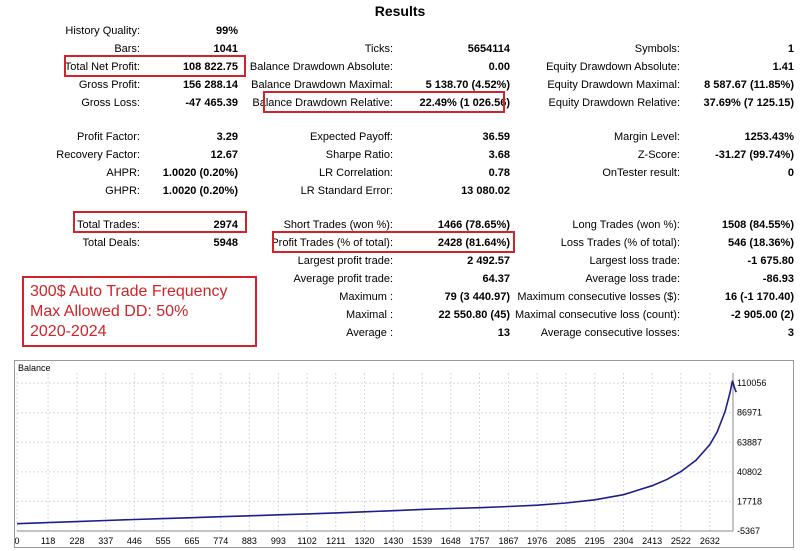  I want to click on stat-label: Balance Drawdown Maximal:, so click(322, 85).